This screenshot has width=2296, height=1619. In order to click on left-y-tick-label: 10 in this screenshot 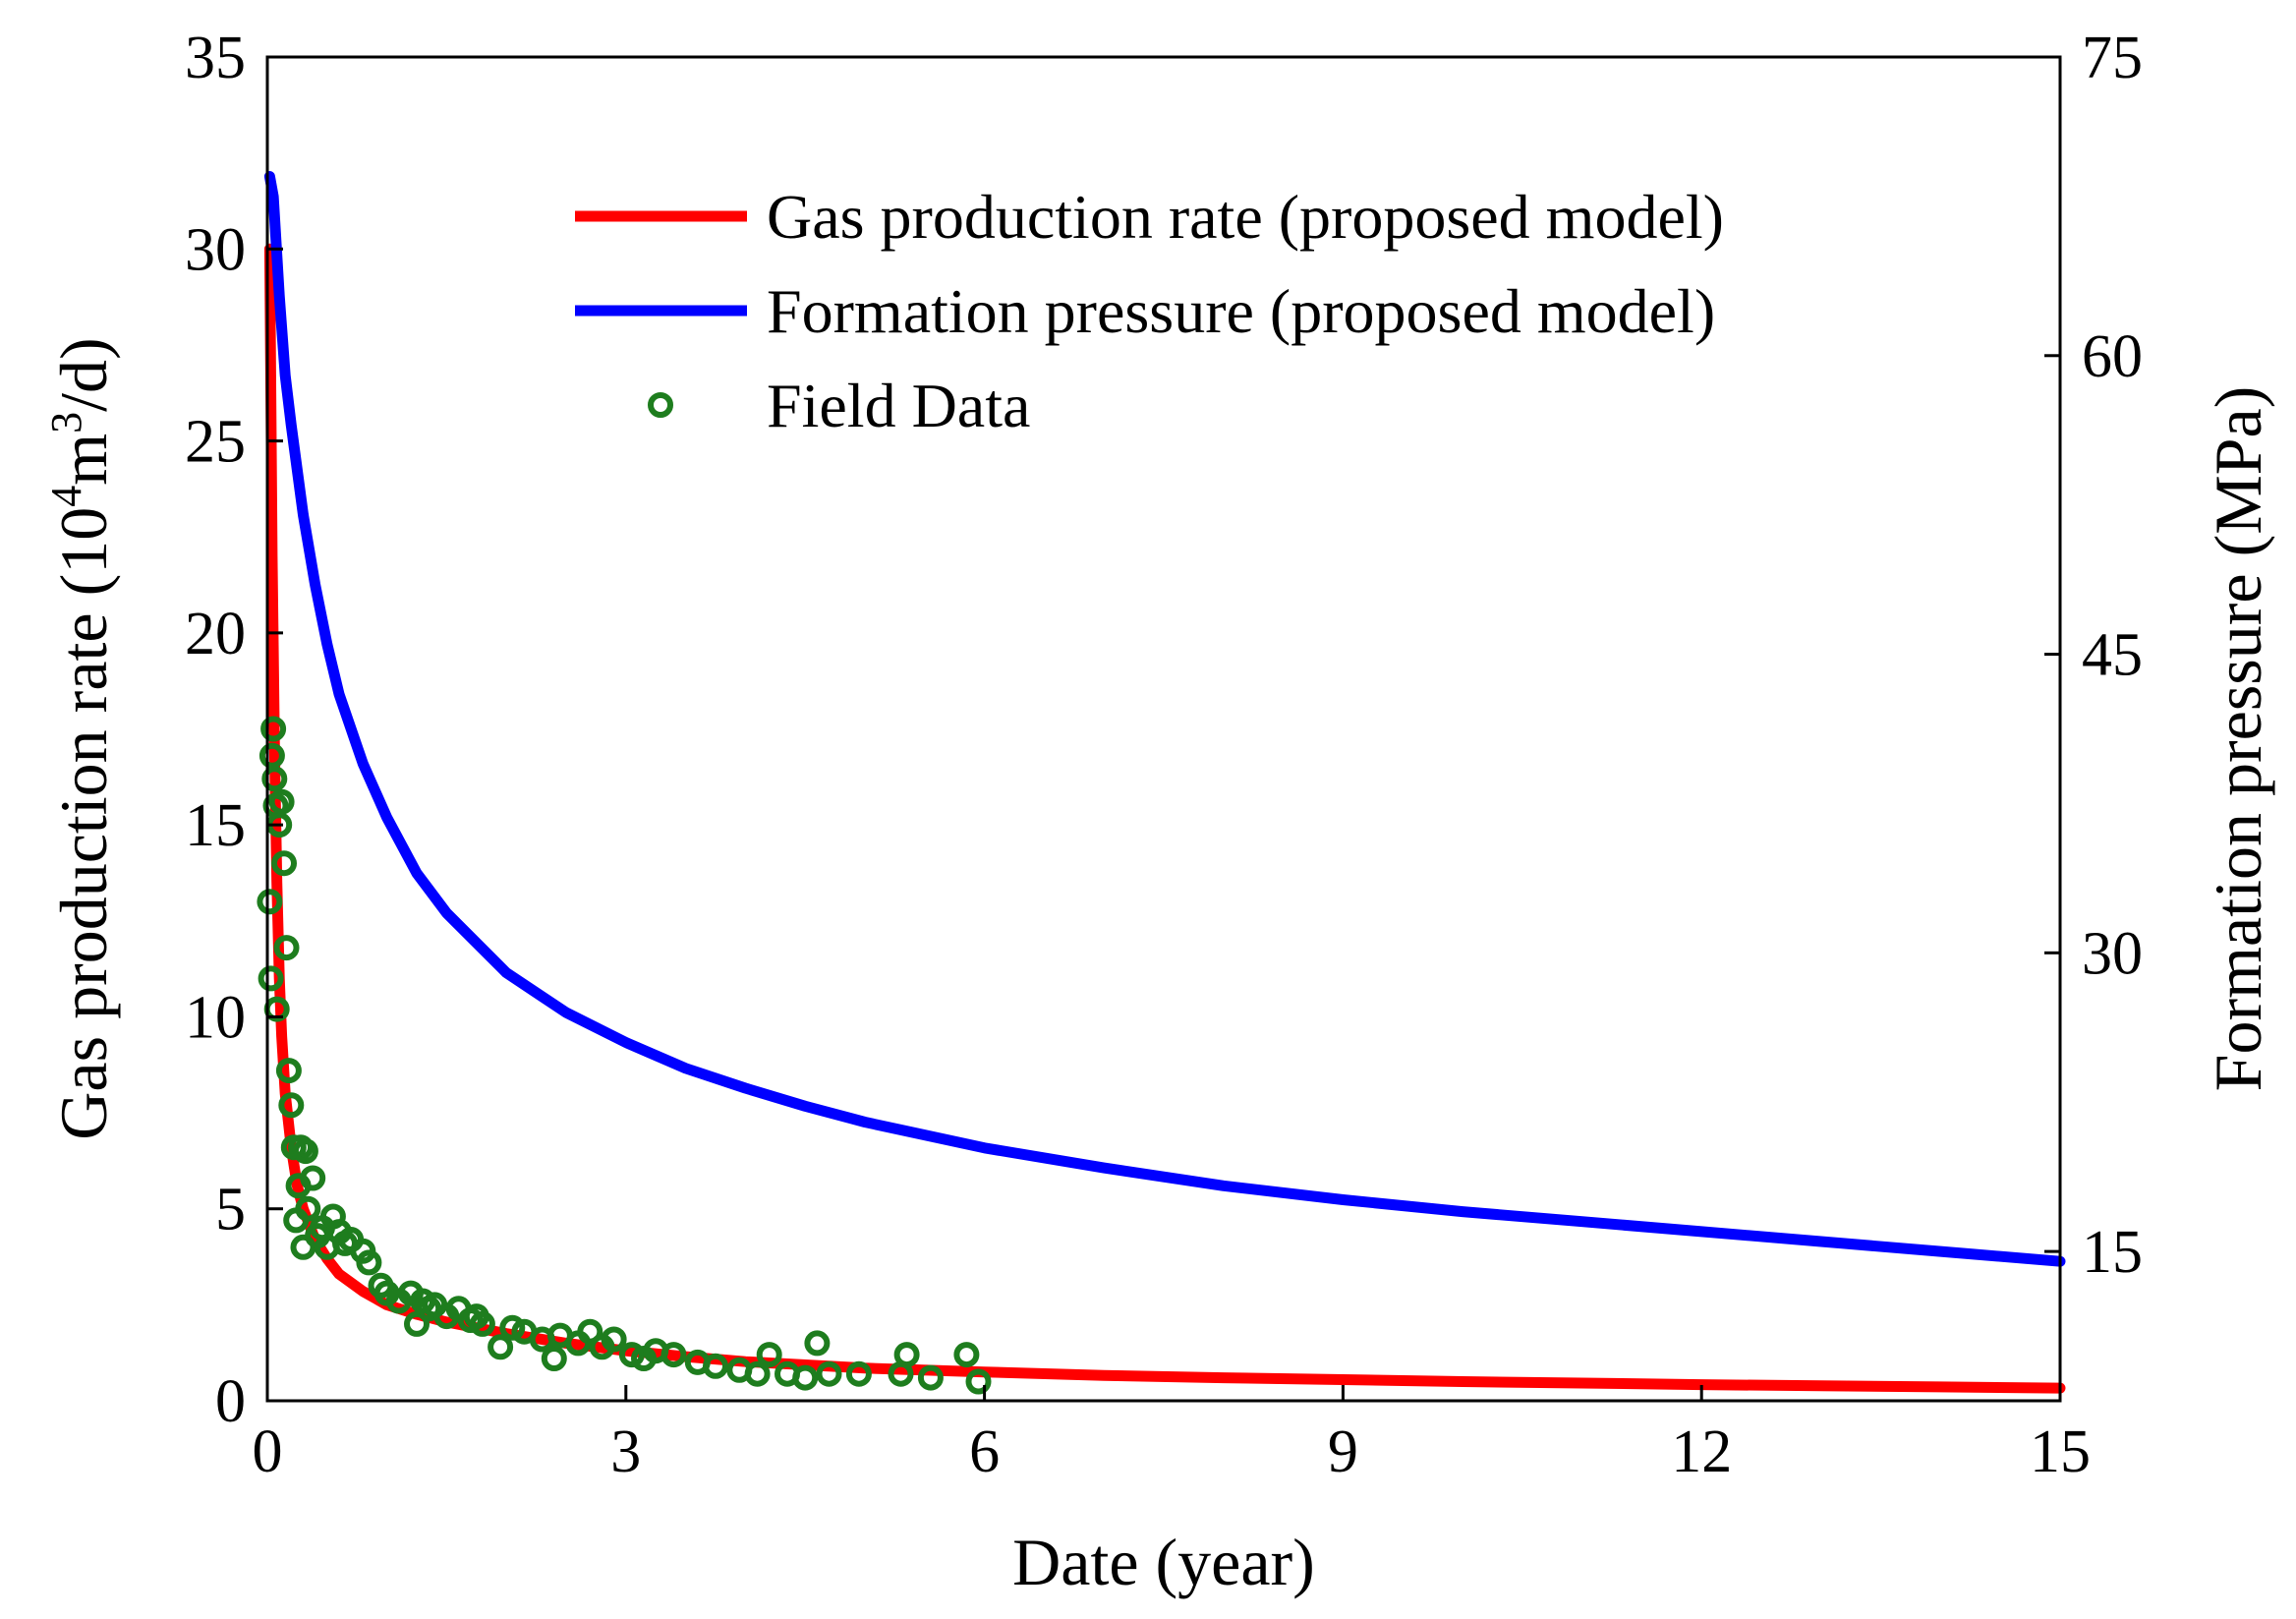, I will do `click(216, 1017)`.